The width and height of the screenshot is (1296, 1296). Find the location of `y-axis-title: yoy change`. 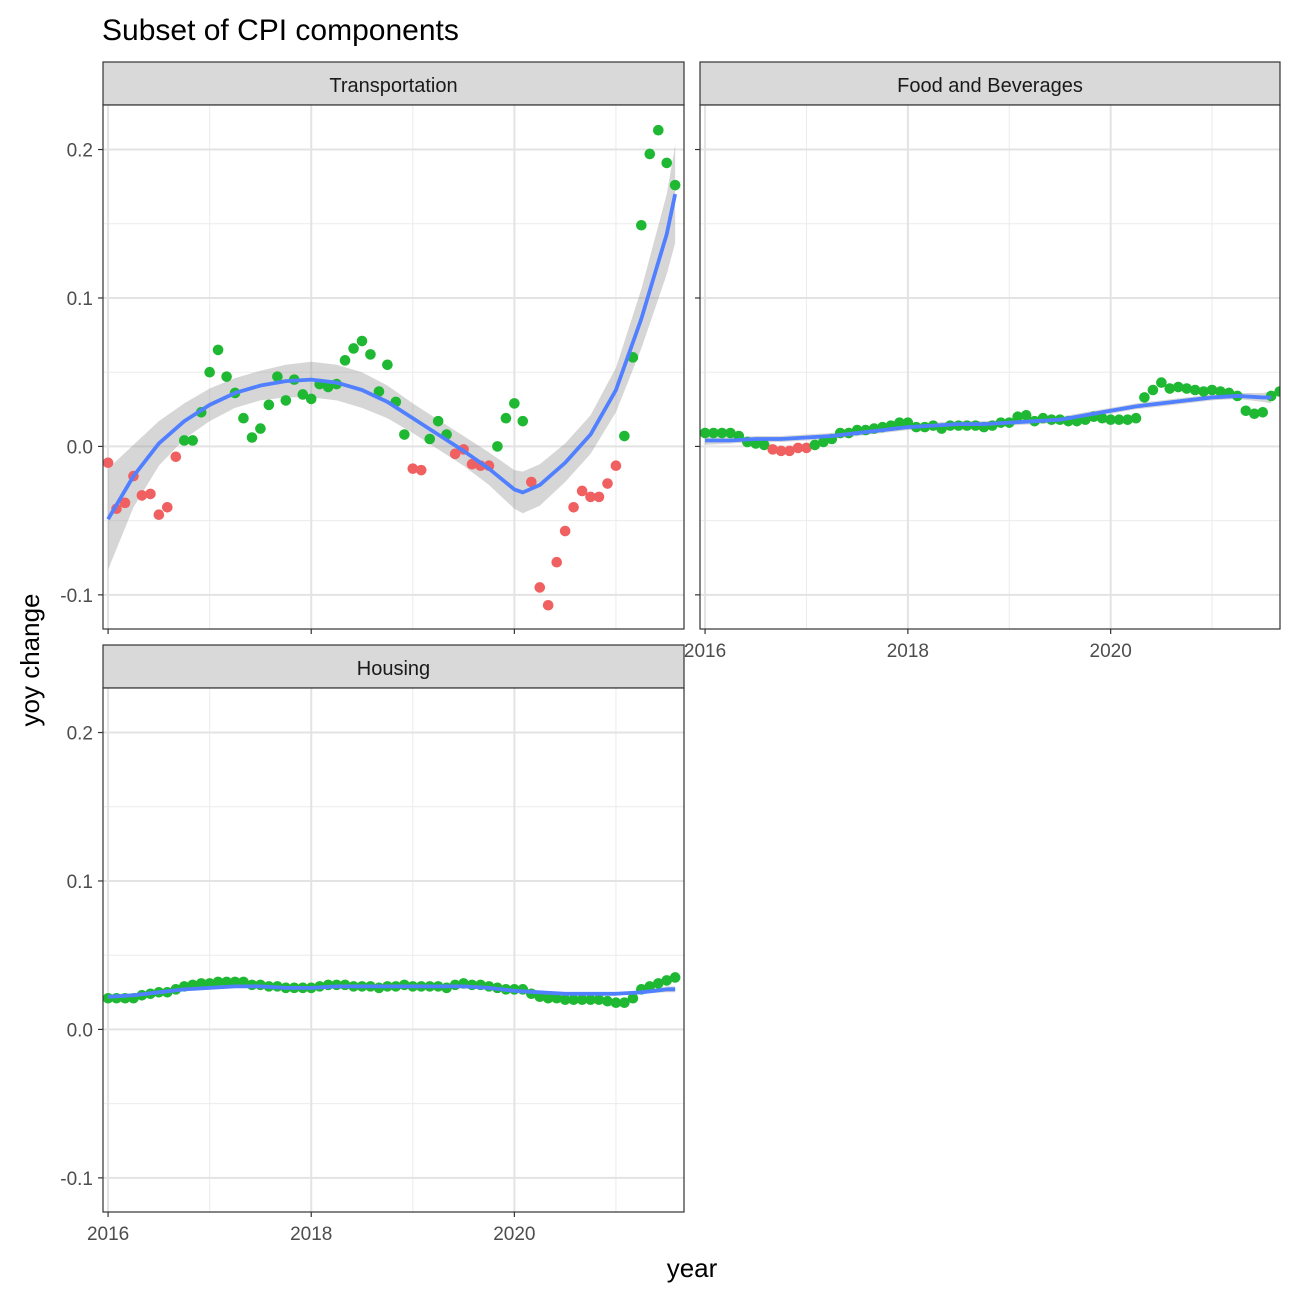

y-axis-title: yoy change is located at coordinates (30, 660).